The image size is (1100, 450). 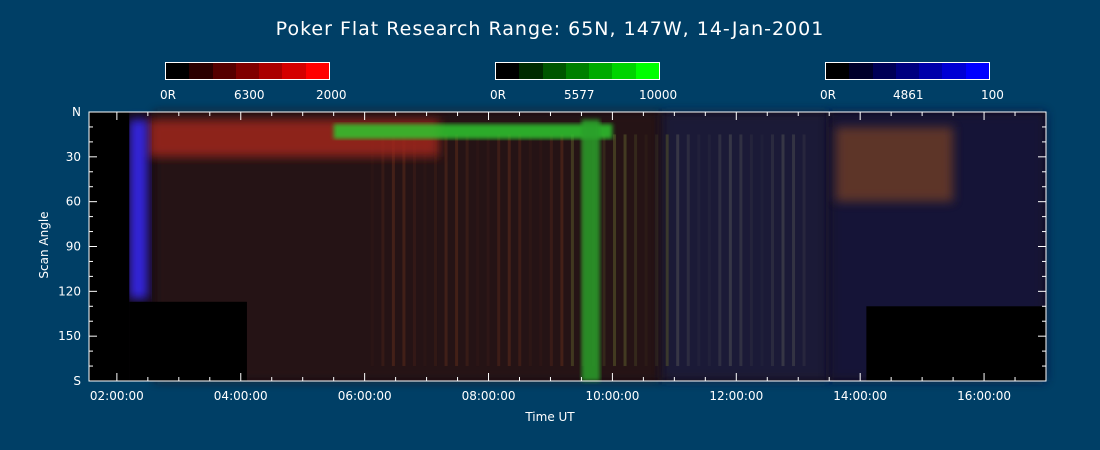 What do you see at coordinates (984, 396) in the screenshot?
I see `x-tick-label: 16:00:00` at bounding box center [984, 396].